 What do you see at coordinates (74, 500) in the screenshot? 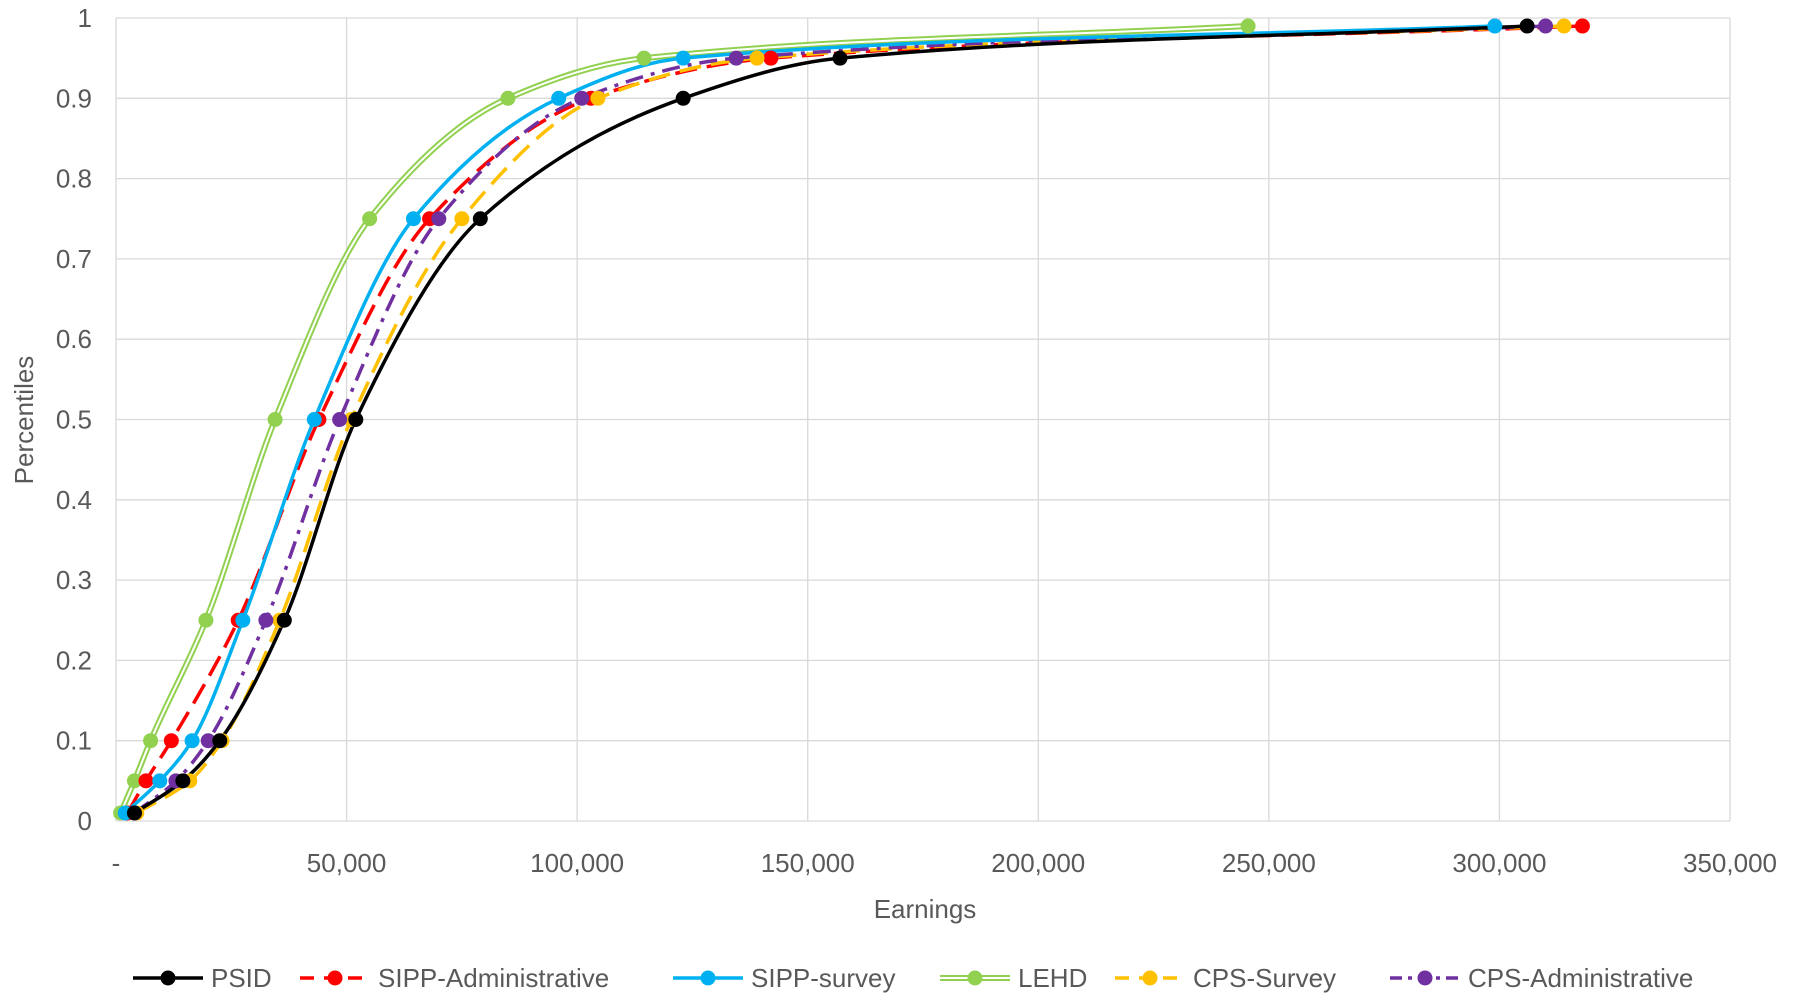
I see `y-tick-label: 0.4` at bounding box center [74, 500].